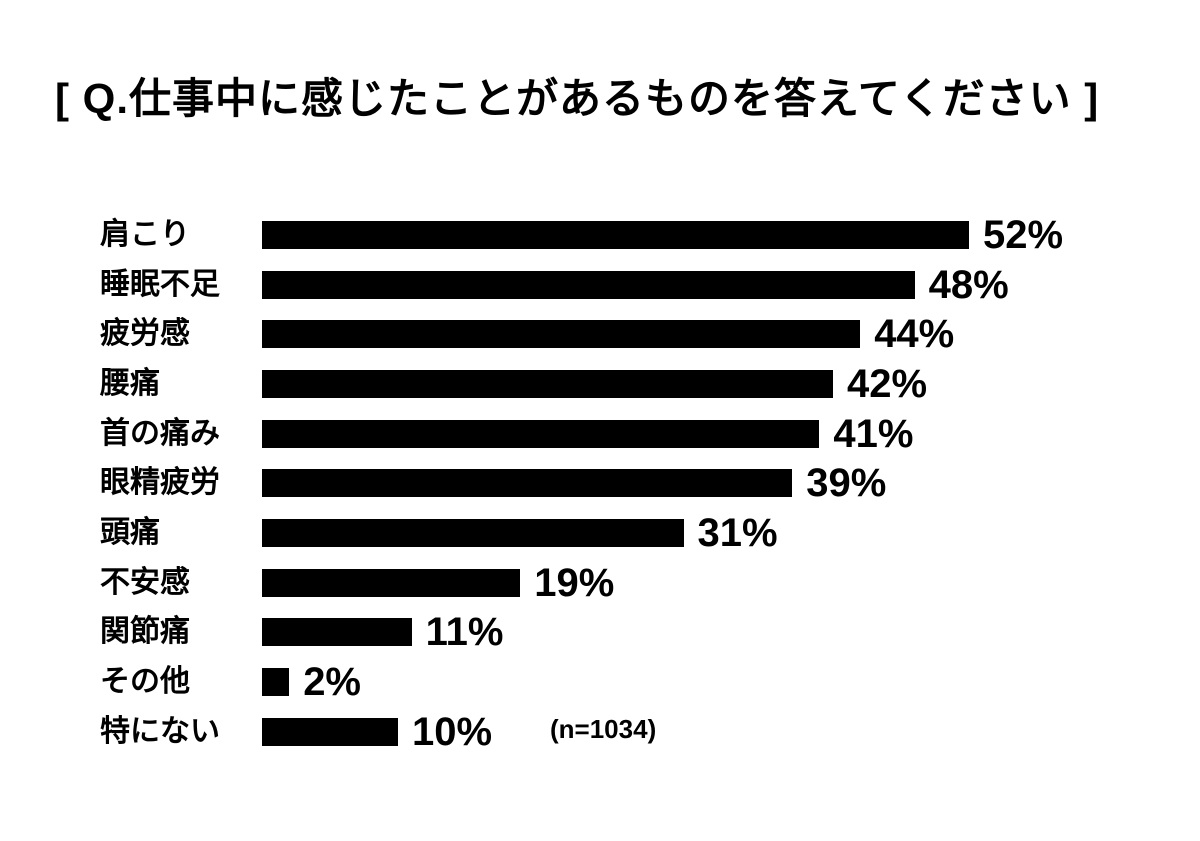 The image size is (1200, 841). Describe the element at coordinates (452, 731) in the screenshot. I see `value-label: 10%` at that location.